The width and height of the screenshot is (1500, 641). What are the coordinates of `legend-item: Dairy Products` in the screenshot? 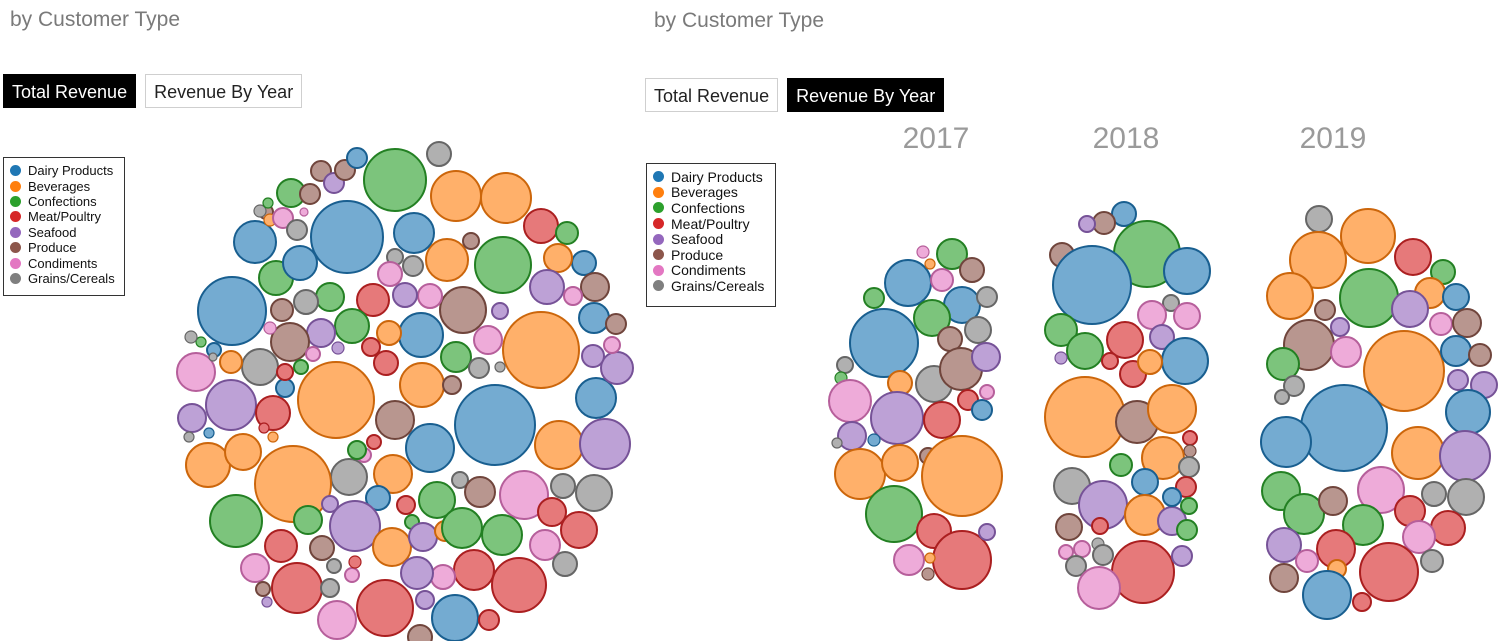 It's located at (63, 170).